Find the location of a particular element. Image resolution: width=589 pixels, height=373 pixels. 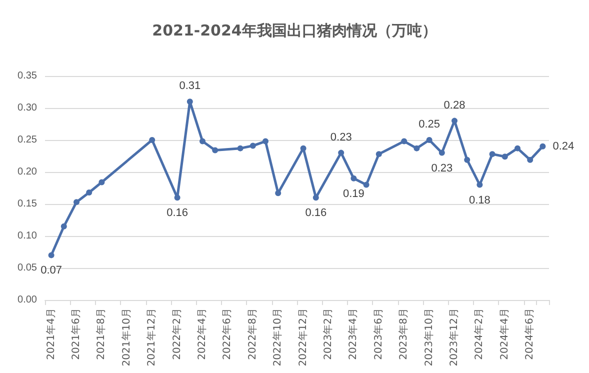

y-tick-label: 0.15 is located at coordinates (28, 204).